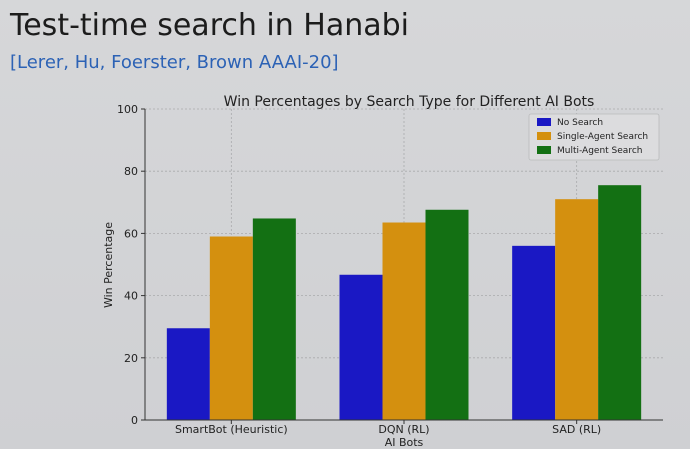 The image size is (690, 449). What do you see at coordinates (576, 429) in the screenshot?
I see `x-tick-label: SAD (RL)` at bounding box center [576, 429].